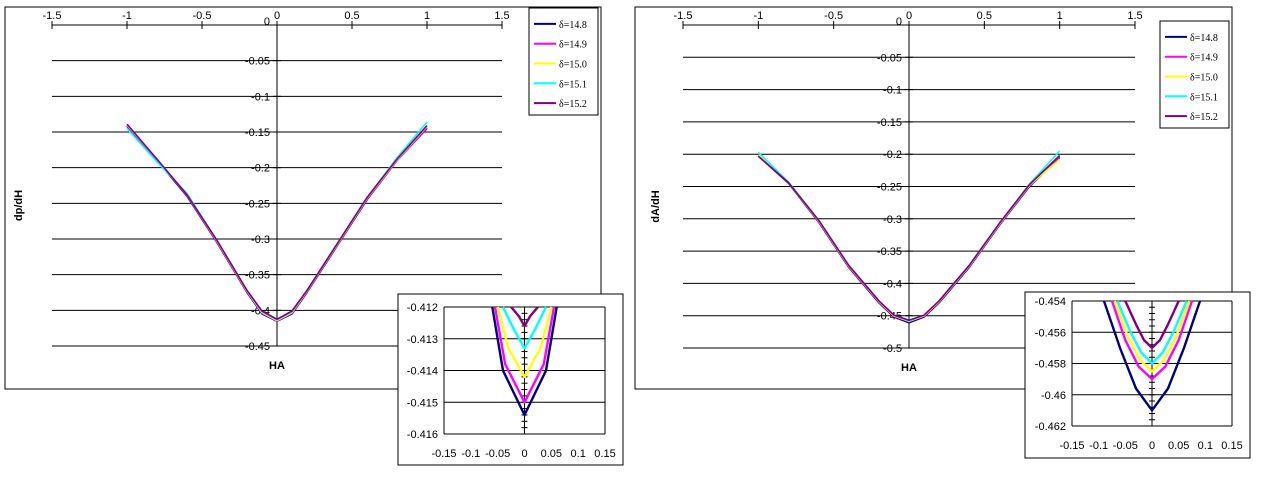 This screenshot has width=1262, height=487. What do you see at coordinates (501, 16) in the screenshot?
I see `x-tick-label-main-left-6: 1.5` at bounding box center [501, 16].